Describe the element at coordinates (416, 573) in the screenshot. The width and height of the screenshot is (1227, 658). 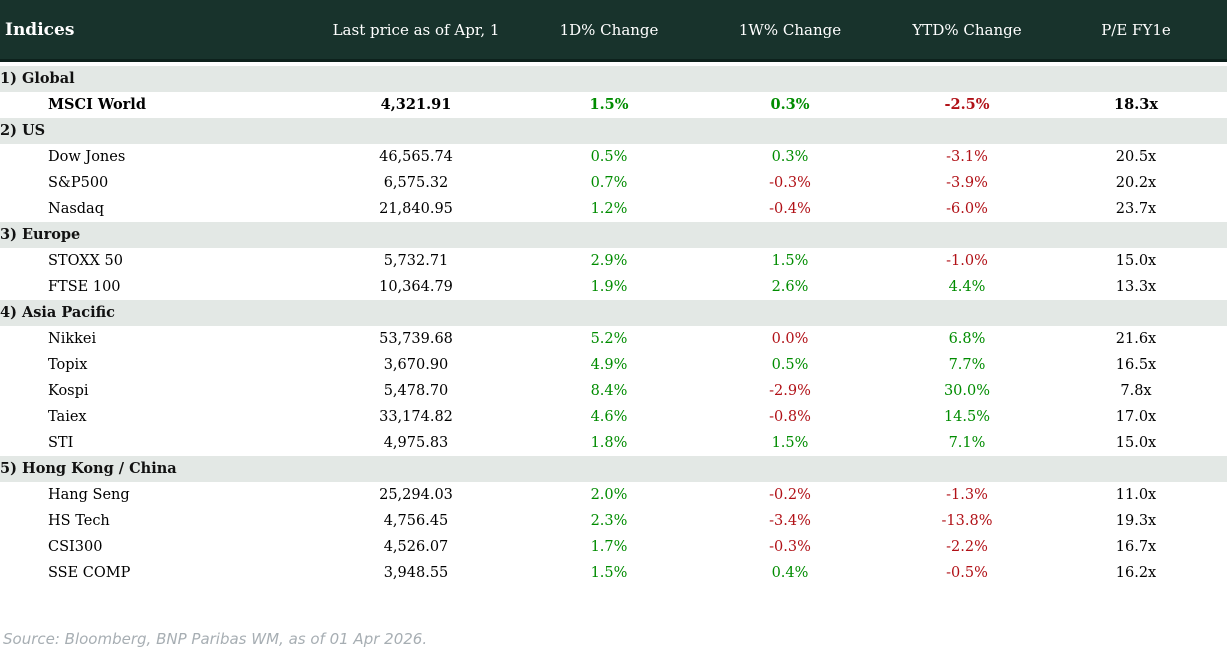
I see `last-price-cell: 3,948.55` at that location.